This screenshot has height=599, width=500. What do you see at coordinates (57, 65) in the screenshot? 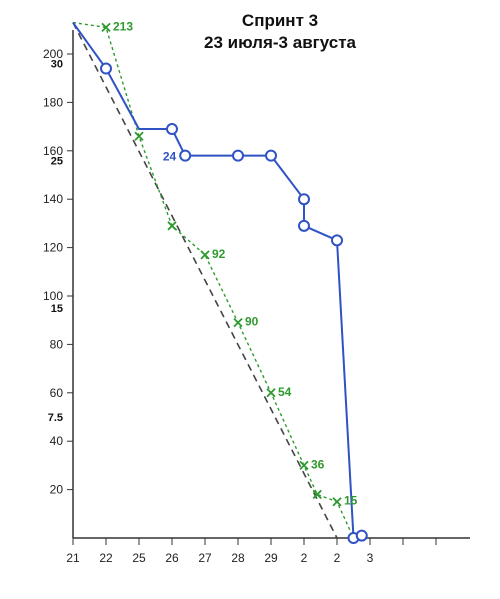
I see `secondary-y-label: 30` at bounding box center [57, 65].